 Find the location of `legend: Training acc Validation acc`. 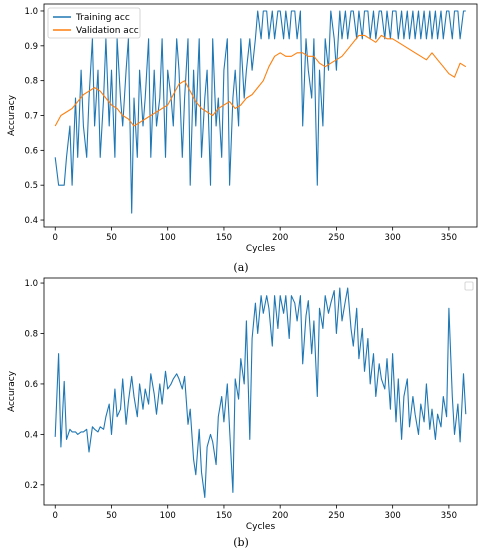

legend: Training acc Validation acc is located at coordinates (94, 23).